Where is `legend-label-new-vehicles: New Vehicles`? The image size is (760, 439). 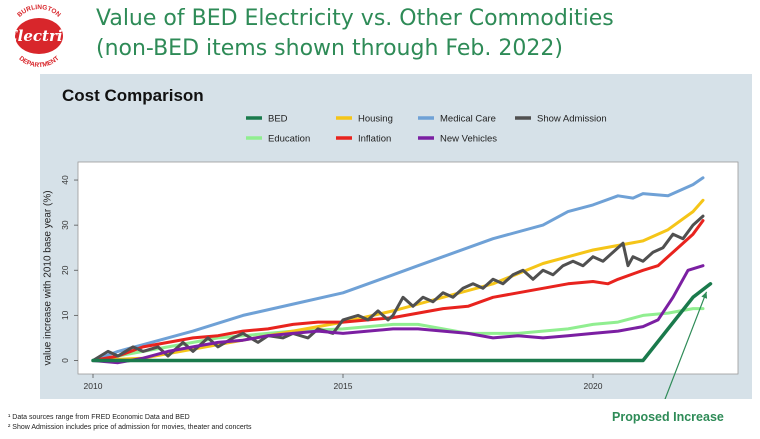 legend-label-new-vehicles: New Vehicles is located at coordinates (468, 139).